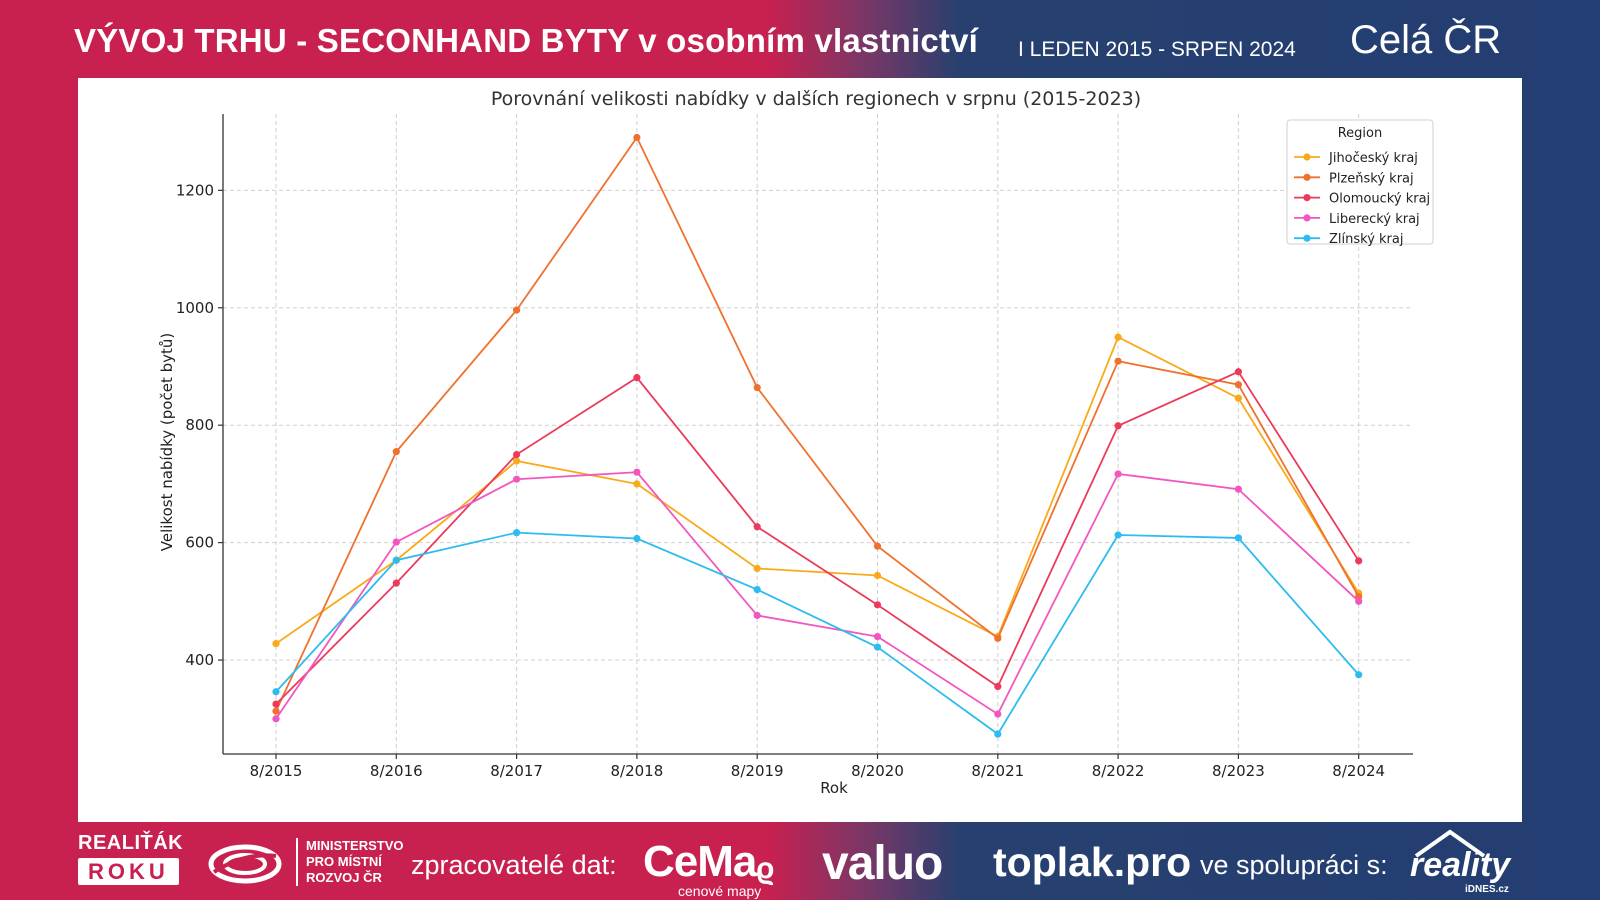  I want to click on x-tick-label: 8/2023, so click(1238, 771).